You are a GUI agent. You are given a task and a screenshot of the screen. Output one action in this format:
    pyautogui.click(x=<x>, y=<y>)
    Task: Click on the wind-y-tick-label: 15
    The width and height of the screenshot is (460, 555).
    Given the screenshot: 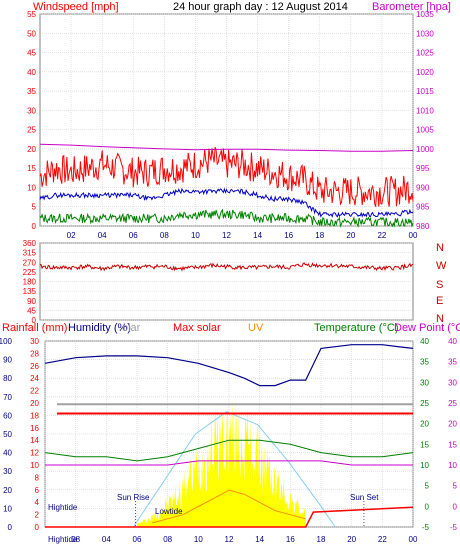 What is the action you would take?
    pyautogui.click(x=31, y=168)
    